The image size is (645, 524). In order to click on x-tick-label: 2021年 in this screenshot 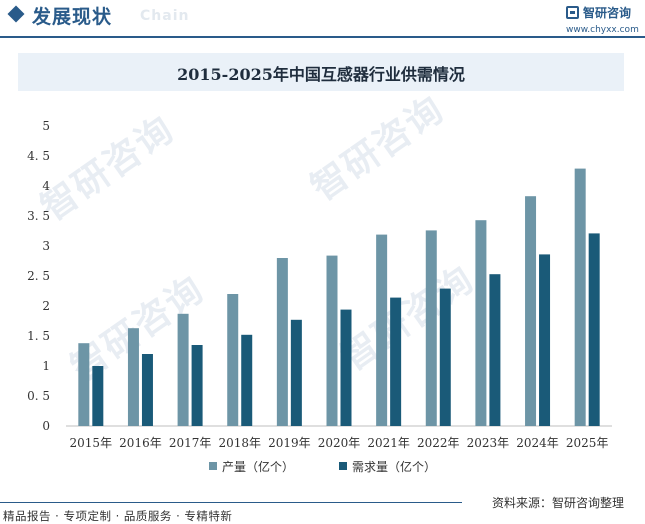, I will do `click(388, 443)`.